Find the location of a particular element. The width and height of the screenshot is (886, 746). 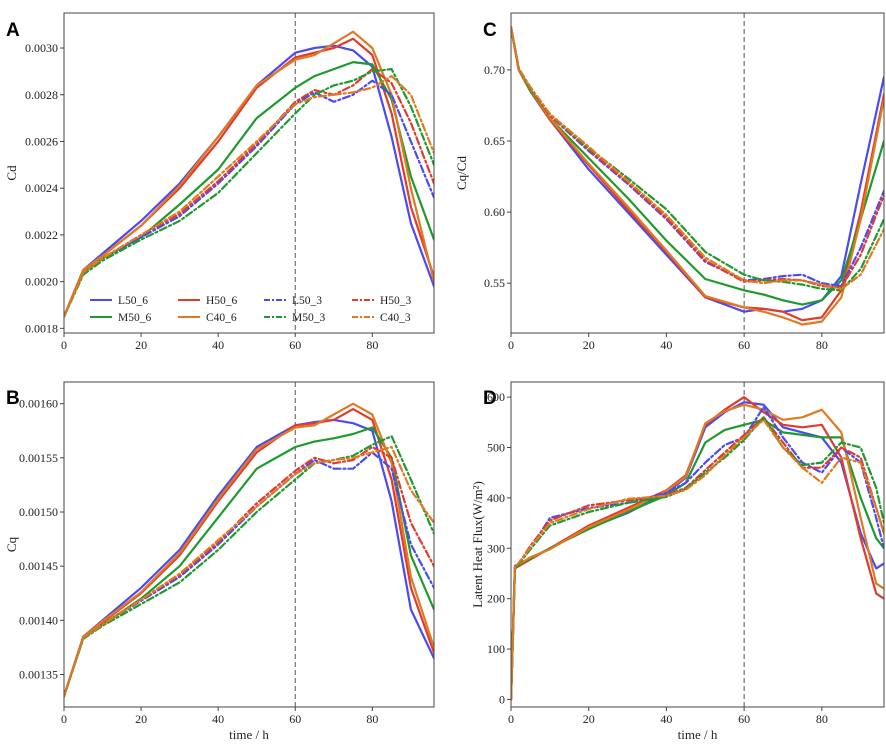

y-tick-label: 0.0028 is located at coordinates (41, 95).